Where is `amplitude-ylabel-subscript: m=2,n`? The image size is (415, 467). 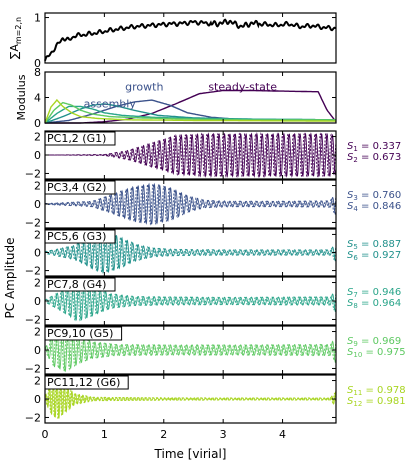
amplitude-ylabel-subscript: m=2,n is located at coordinates (18, 30).